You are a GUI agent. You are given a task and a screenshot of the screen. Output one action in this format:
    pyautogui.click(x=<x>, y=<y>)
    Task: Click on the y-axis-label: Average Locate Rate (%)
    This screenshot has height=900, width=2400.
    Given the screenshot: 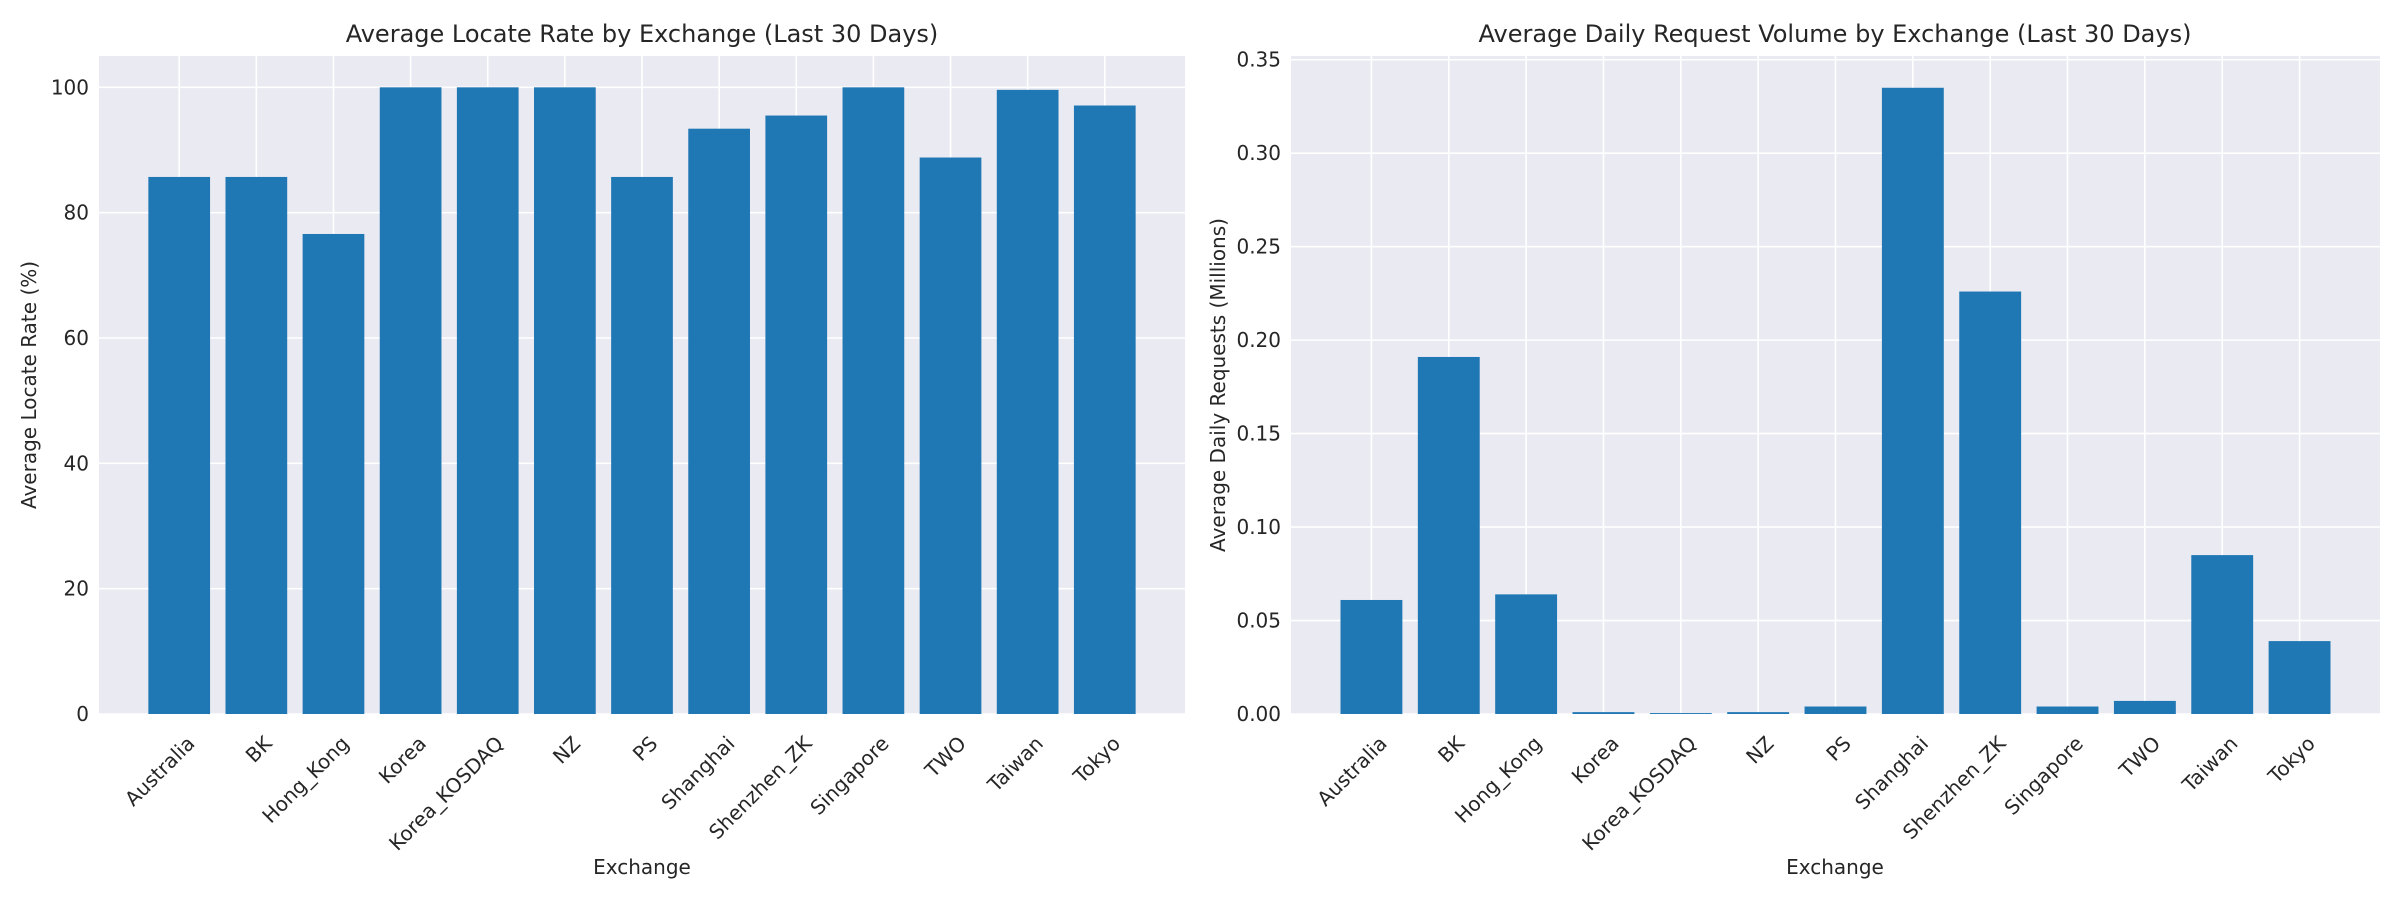 What is the action you would take?
    pyautogui.click(x=29, y=385)
    